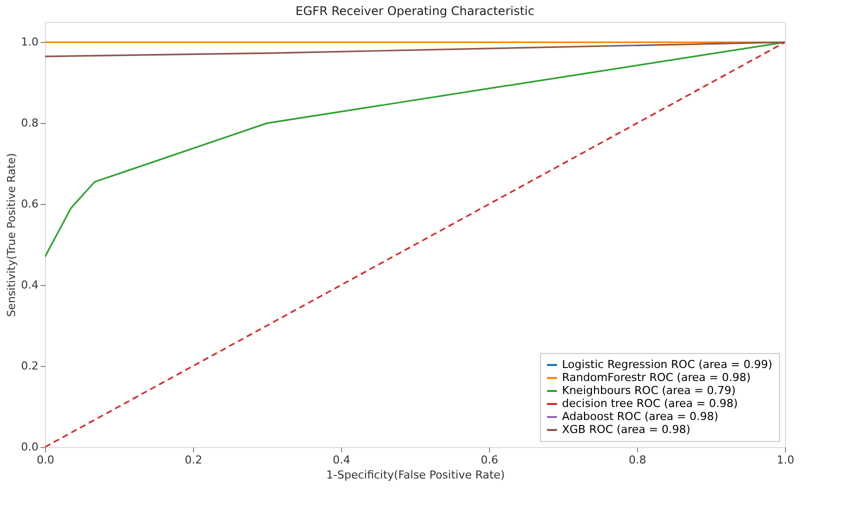  Describe the element at coordinates (489, 460) in the screenshot. I see `x-tick-label: 0.6` at that location.